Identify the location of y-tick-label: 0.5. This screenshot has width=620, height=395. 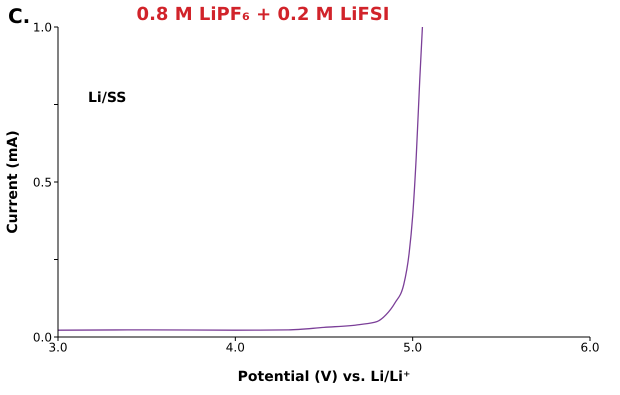
(42, 182).